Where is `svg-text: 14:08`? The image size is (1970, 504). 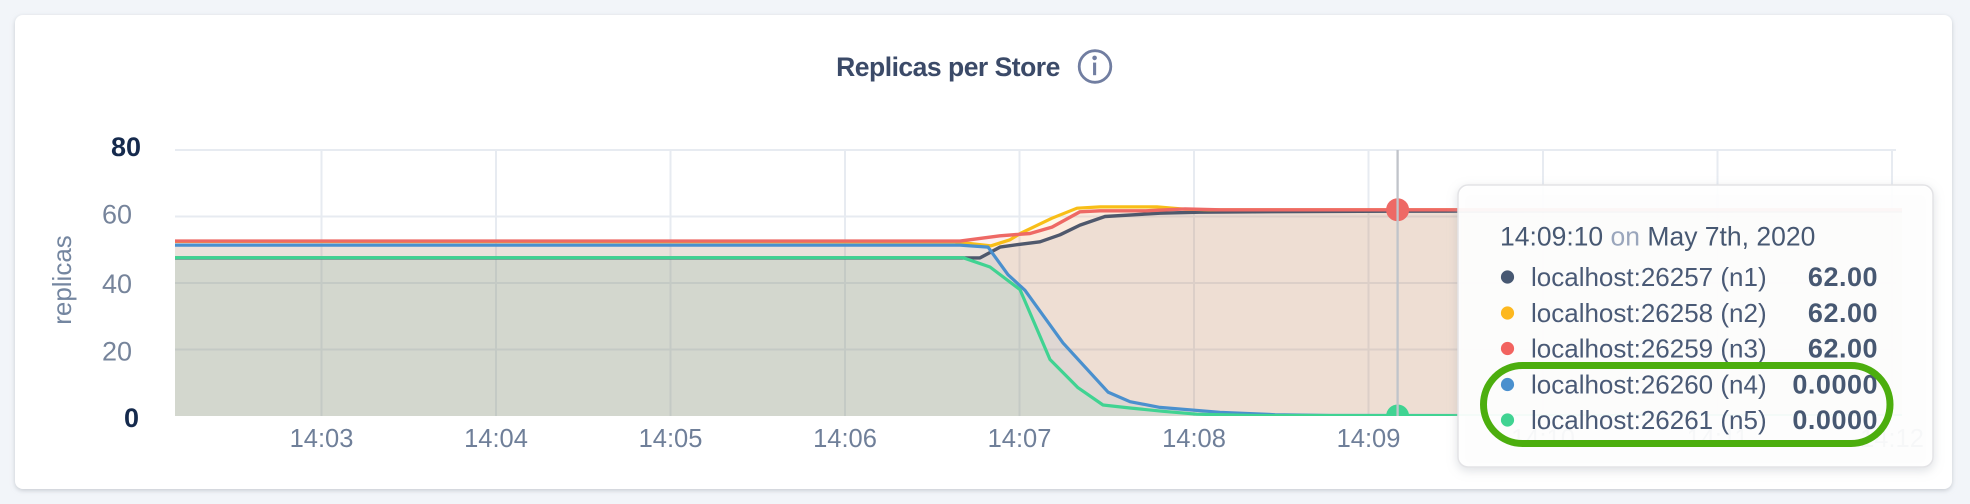
svg-text: 14:08 is located at coordinates (1194, 439).